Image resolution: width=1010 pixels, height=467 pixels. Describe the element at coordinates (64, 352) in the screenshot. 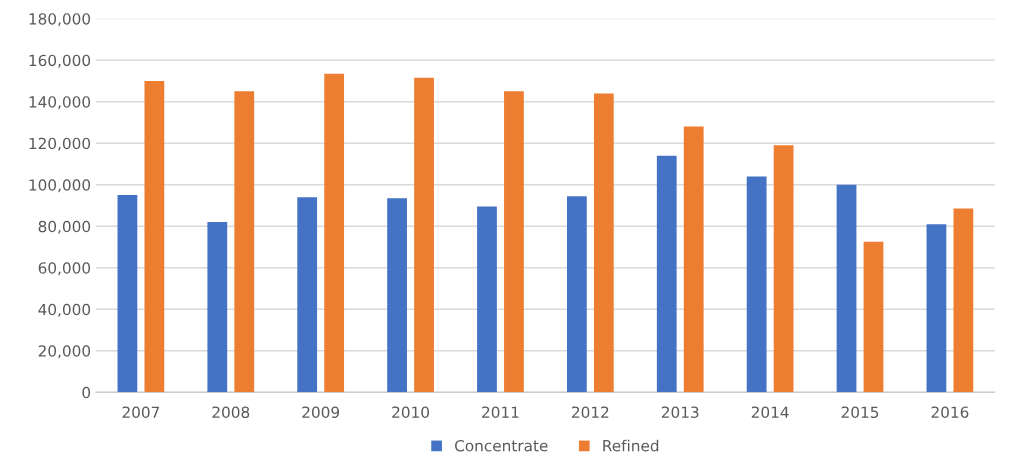

I see `y-tick-label: 20,000` at that location.